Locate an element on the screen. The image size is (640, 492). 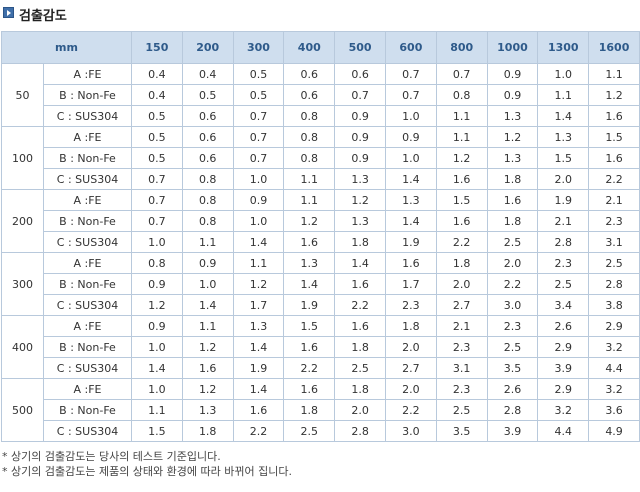
material-cell: C : SUS304 is located at coordinates (87, 179).